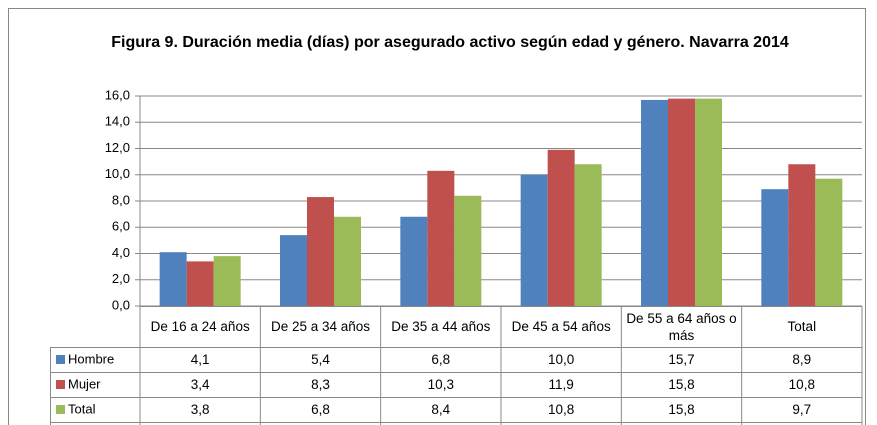  What do you see at coordinates (121, 278) in the screenshot?
I see `y-tick-label: 2,0` at bounding box center [121, 278].